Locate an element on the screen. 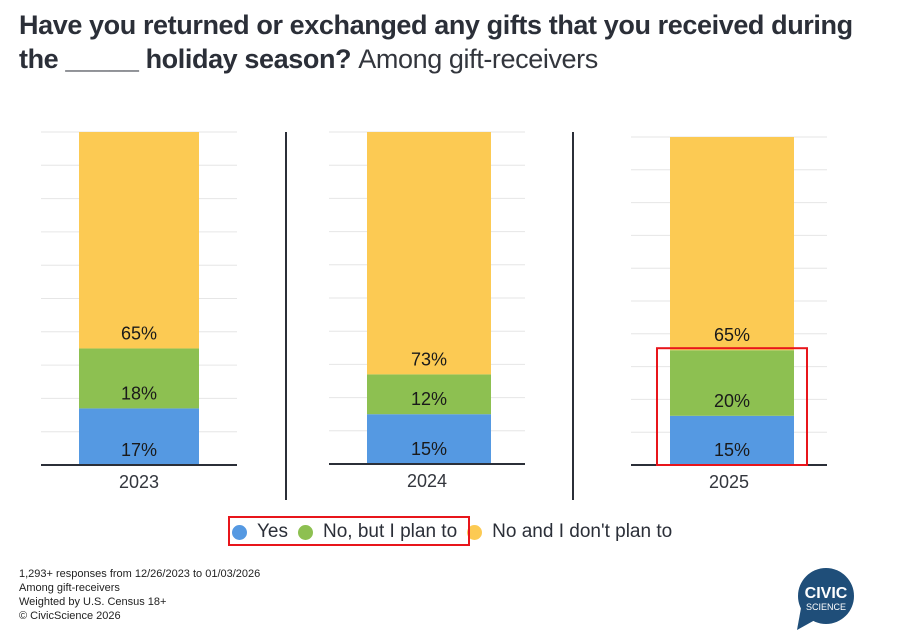  legend-highlight-box is located at coordinates (349, 531).